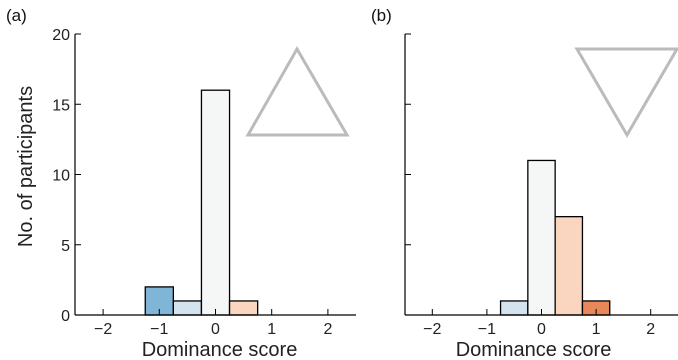  I want to click on y-tick-label: 20, so click(61, 35).